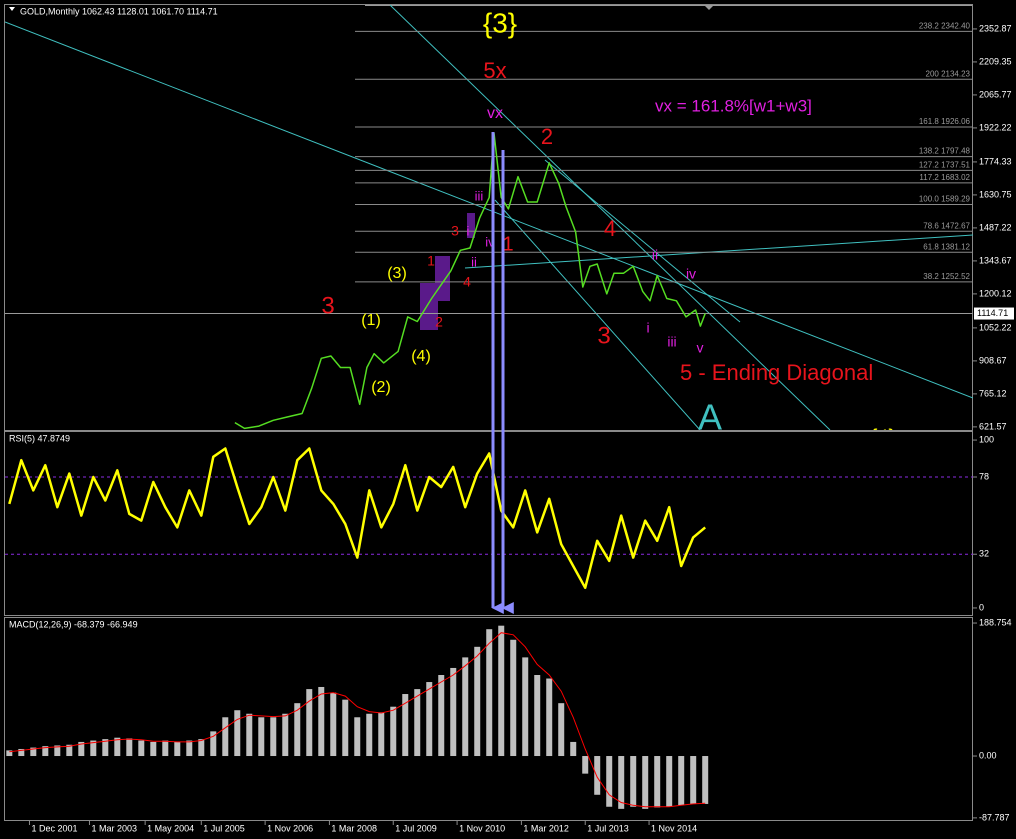 This screenshot has width=1016, height=839. Describe the element at coordinates (647, 328) in the screenshot. I see `wave-label: i` at that location.